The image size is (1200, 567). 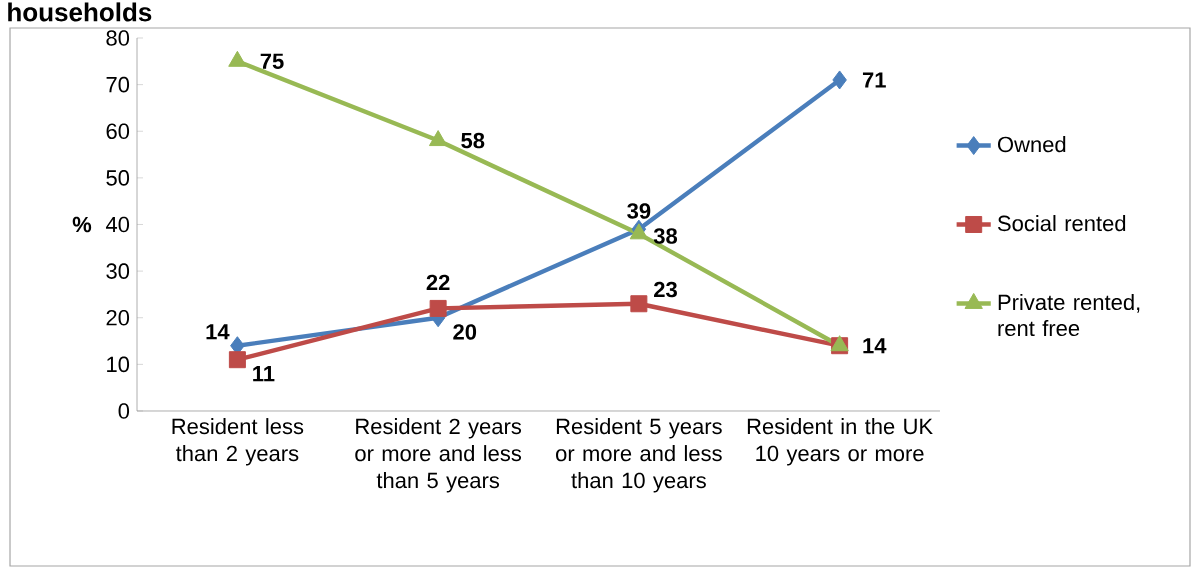 I want to click on data-label: 75, so click(x=272, y=61).